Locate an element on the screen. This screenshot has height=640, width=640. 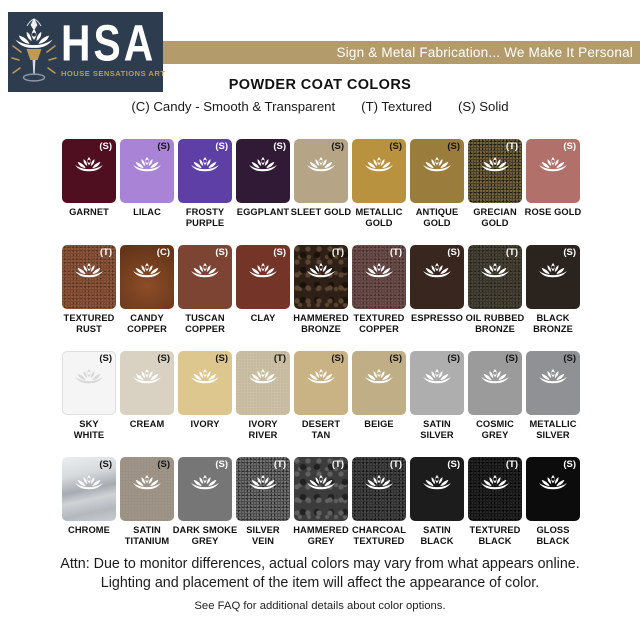
color-name: TEXTURED BLACK is located at coordinates (495, 535).